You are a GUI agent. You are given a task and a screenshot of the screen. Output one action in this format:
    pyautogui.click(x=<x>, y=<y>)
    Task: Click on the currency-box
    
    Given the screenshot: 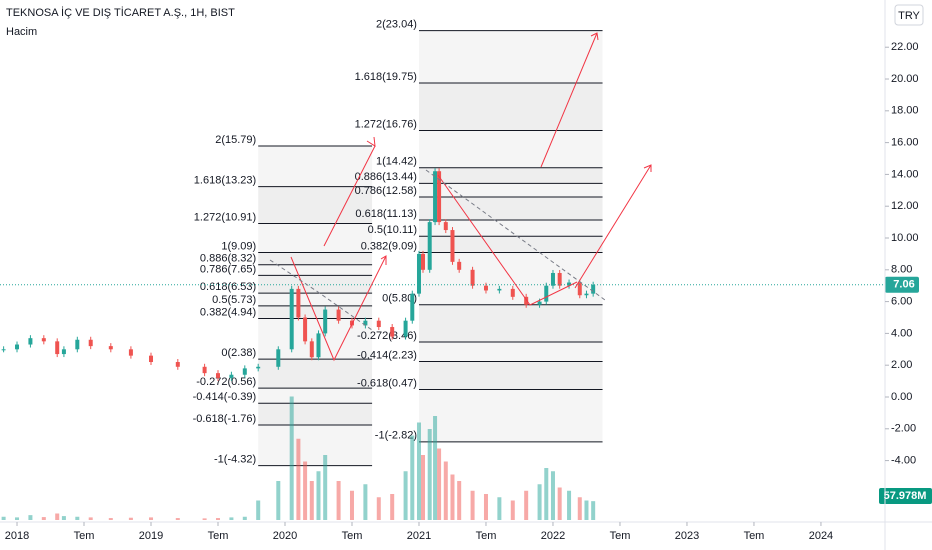 What is the action you would take?
    pyautogui.click(x=909, y=15)
    